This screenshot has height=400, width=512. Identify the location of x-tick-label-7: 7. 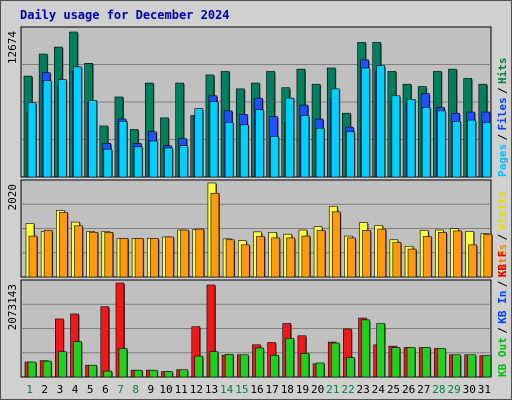
(120, 389).